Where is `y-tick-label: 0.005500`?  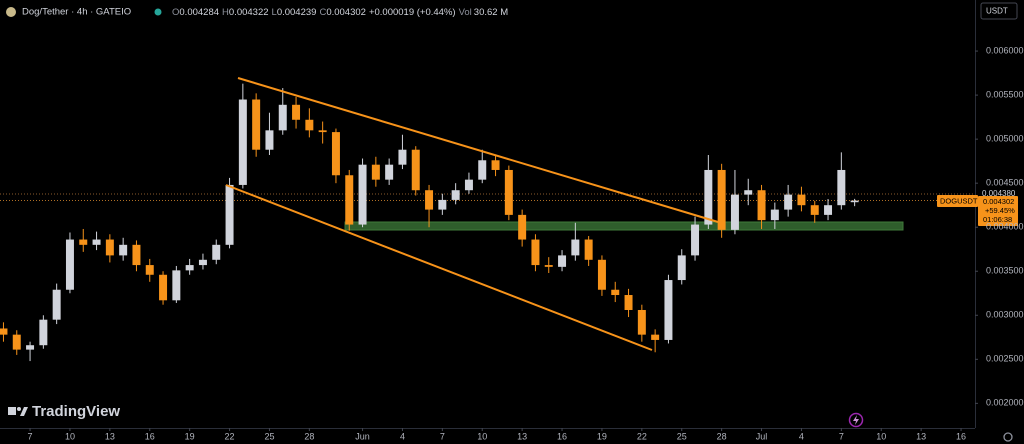
y-tick-label: 0.005500 is located at coordinates (1005, 94).